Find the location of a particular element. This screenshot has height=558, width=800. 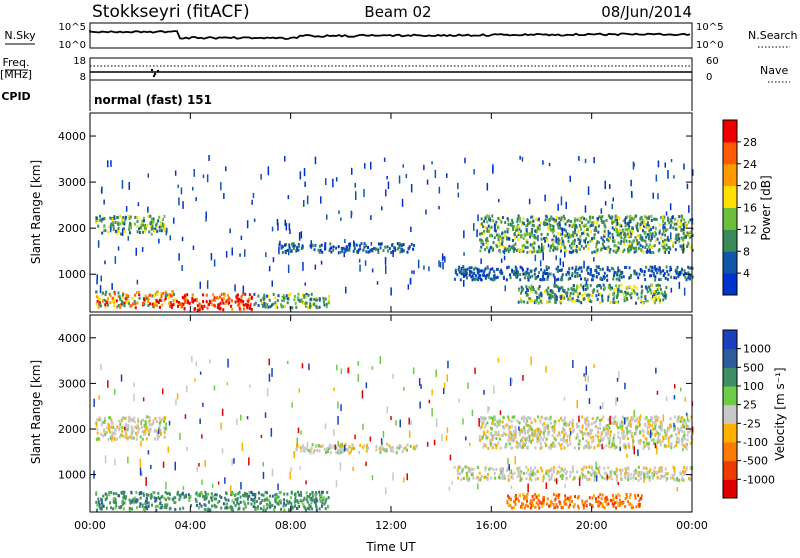

power-colorbar-blocks is located at coordinates (730, 208).